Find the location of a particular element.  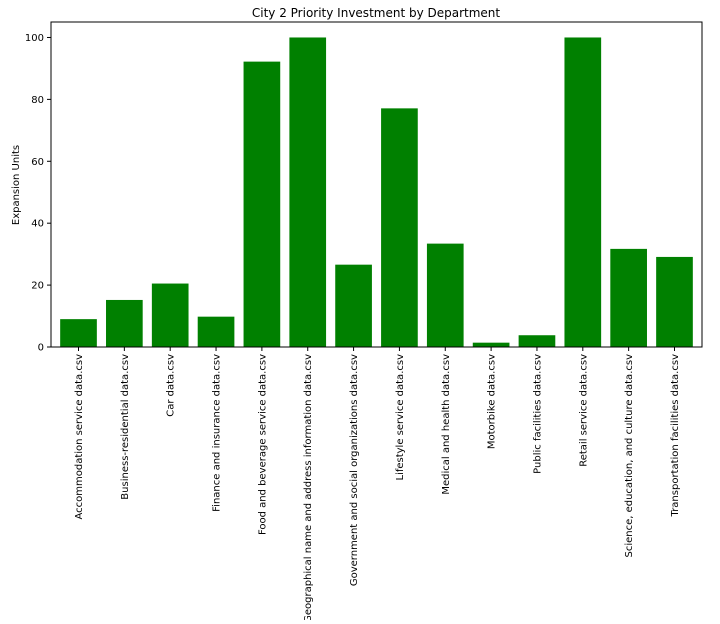

x-tick-label: Car data.csv is located at coordinates (171, 385).